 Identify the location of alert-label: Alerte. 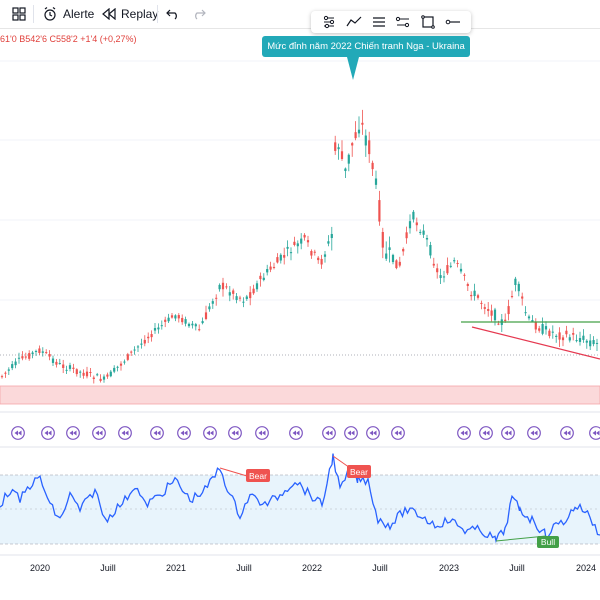
(79, 14).